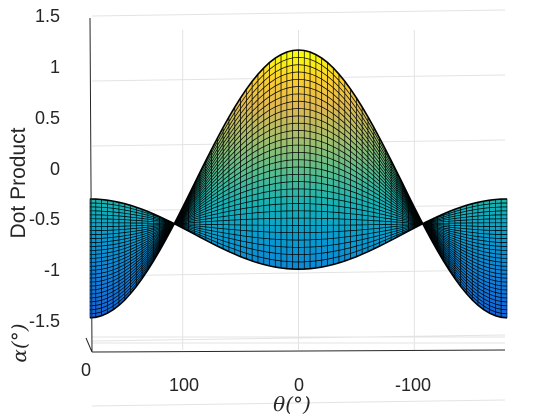  I want to click on surface-edge, so click(298, 234).